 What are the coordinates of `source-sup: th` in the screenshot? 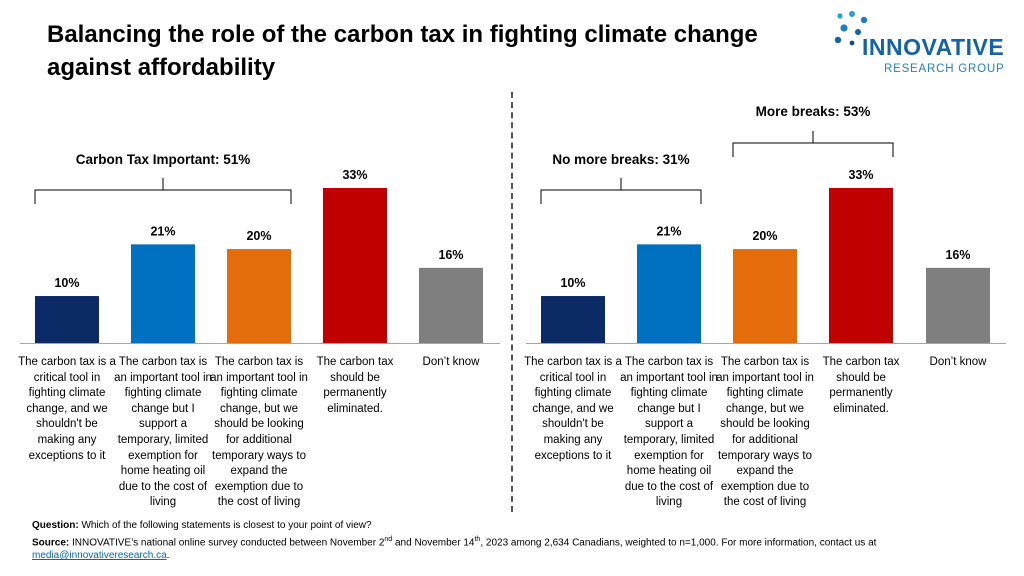 It's located at (477, 539).